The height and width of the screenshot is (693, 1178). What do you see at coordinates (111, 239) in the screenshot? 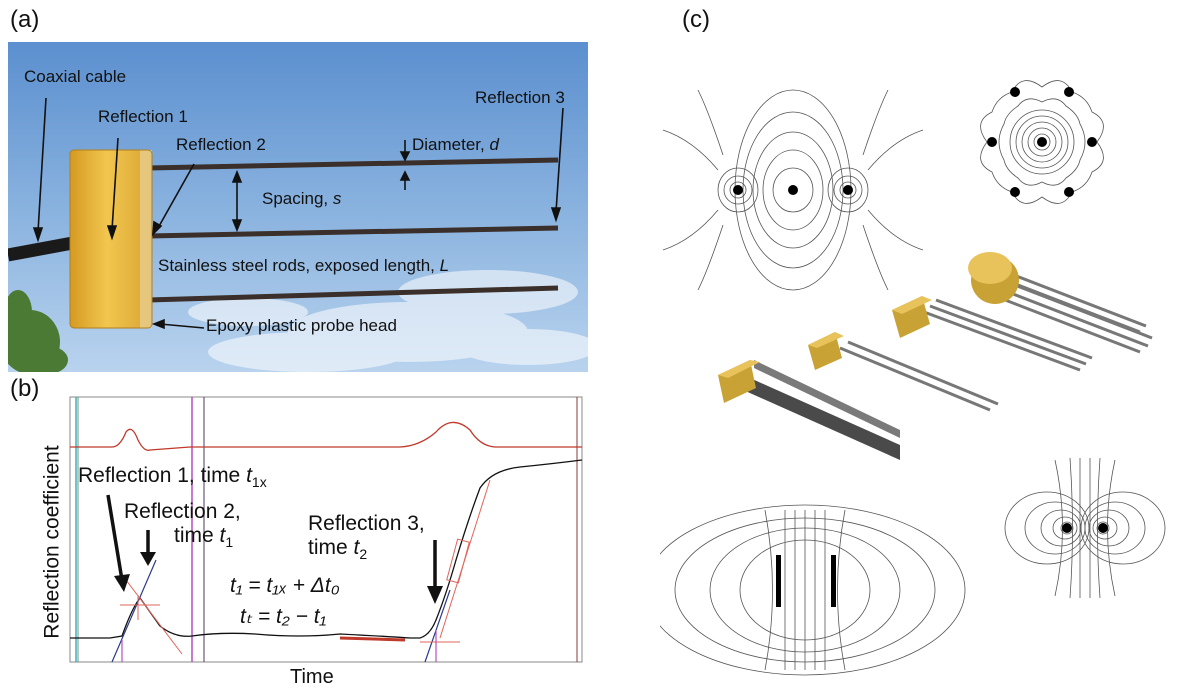
I see `epoxy-probe-head` at bounding box center [111, 239].